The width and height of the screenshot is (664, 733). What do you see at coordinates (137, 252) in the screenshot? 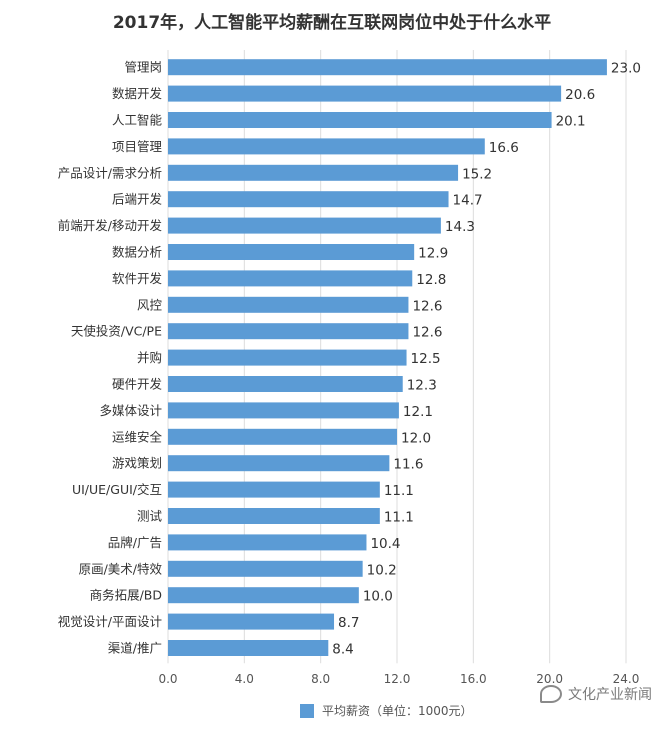
I see `category-label: 数据分析` at bounding box center [137, 252].